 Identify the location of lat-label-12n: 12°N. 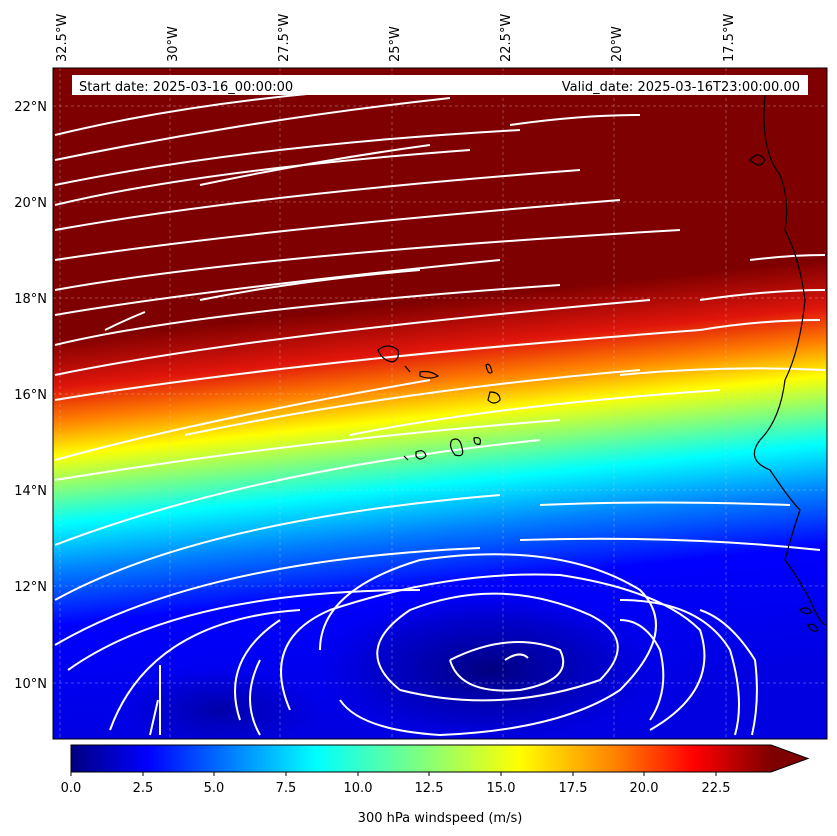
(30, 587).